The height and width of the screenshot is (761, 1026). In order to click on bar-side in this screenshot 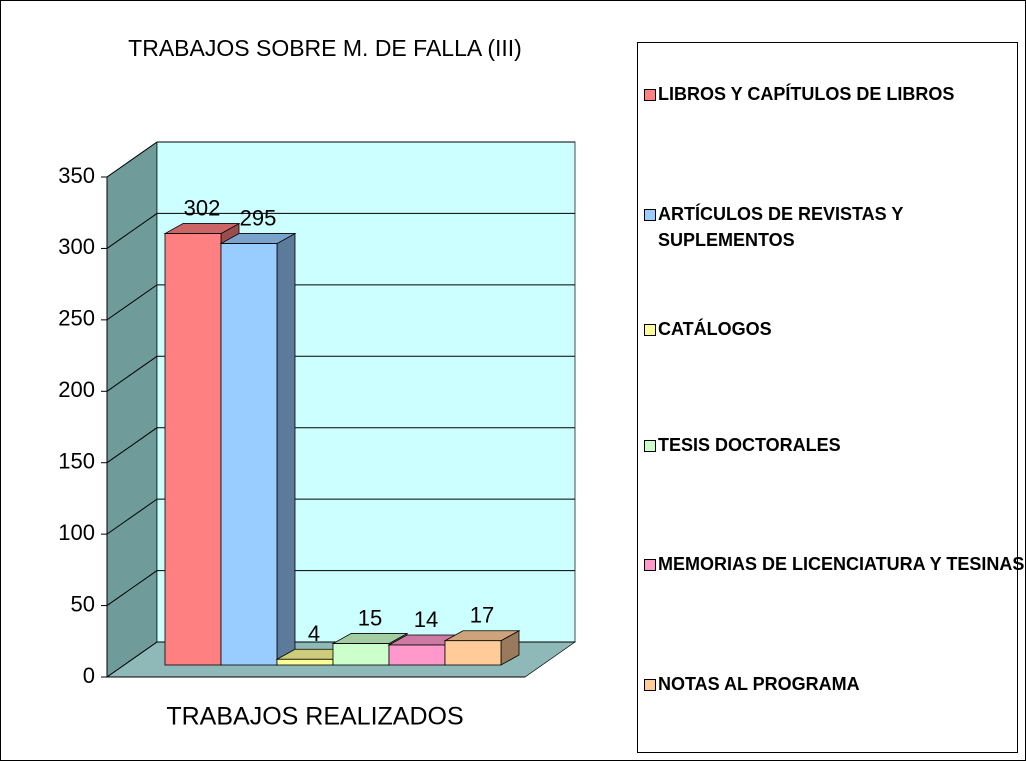, I will do `click(286, 449)`.